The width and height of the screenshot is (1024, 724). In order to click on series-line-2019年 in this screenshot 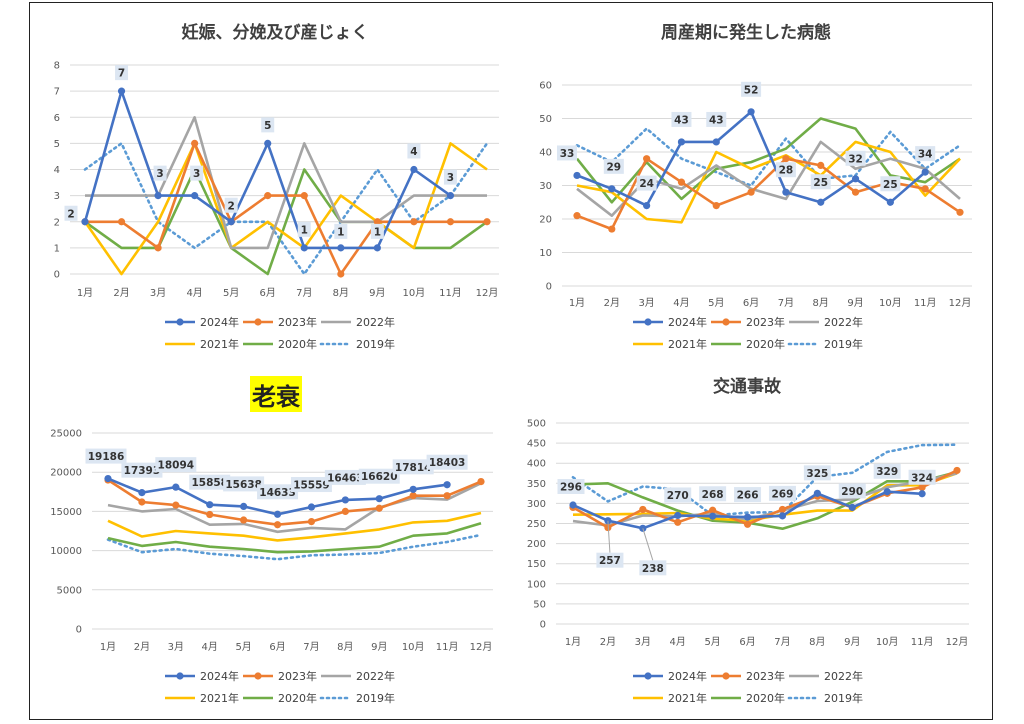, I will do `click(765, 480)`.